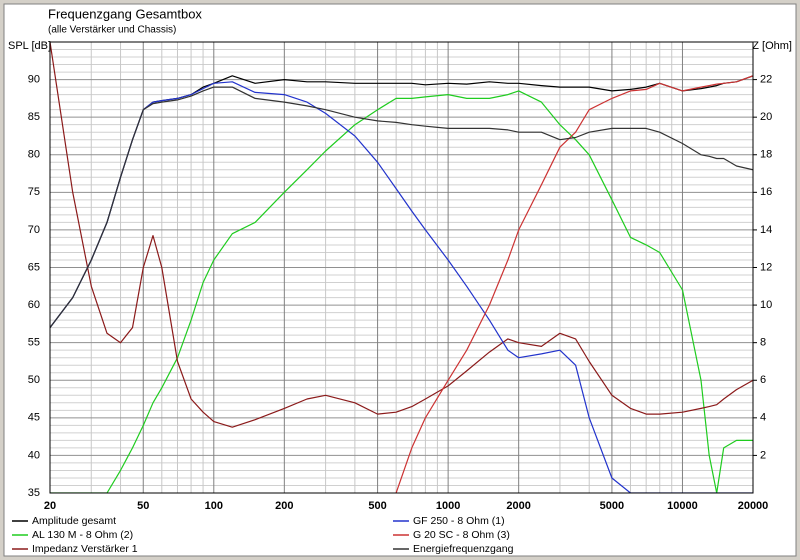  What do you see at coordinates (34, 493) in the screenshot?
I see `y-tick-label: 35` at bounding box center [34, 493].